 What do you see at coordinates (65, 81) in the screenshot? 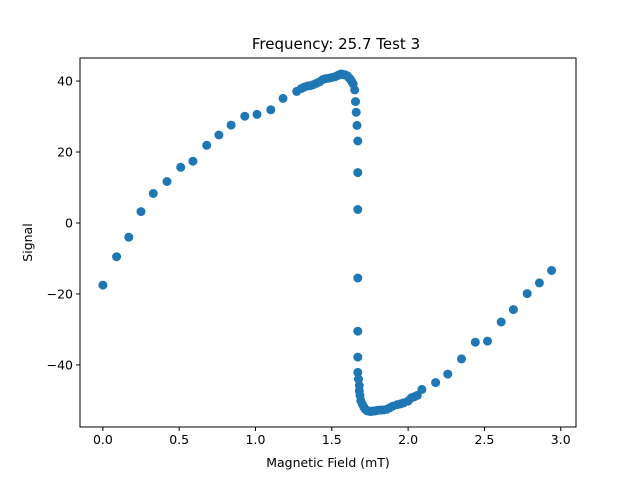
I see `y-tick-label: 40` at bounding box center [65, 81].